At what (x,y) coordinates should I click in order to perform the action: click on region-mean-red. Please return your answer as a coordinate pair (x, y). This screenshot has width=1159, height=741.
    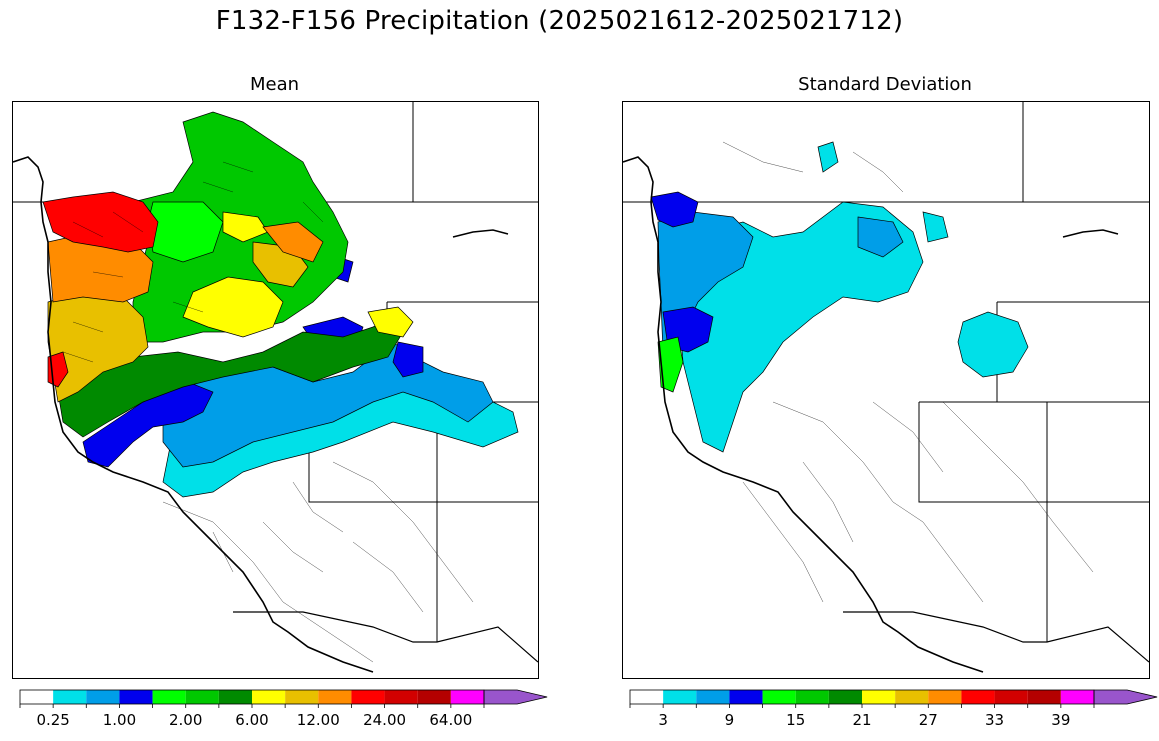
    Looking at the image, I should click on (100, 222).